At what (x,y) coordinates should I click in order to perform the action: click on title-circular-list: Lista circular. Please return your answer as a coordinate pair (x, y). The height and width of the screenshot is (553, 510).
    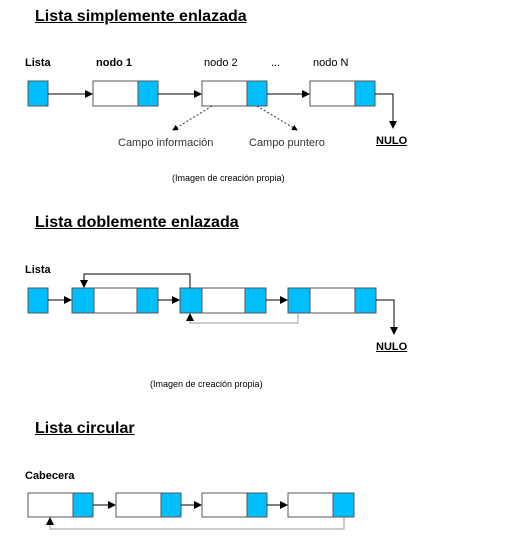
    Looking at the image, I should click on (85, 428).